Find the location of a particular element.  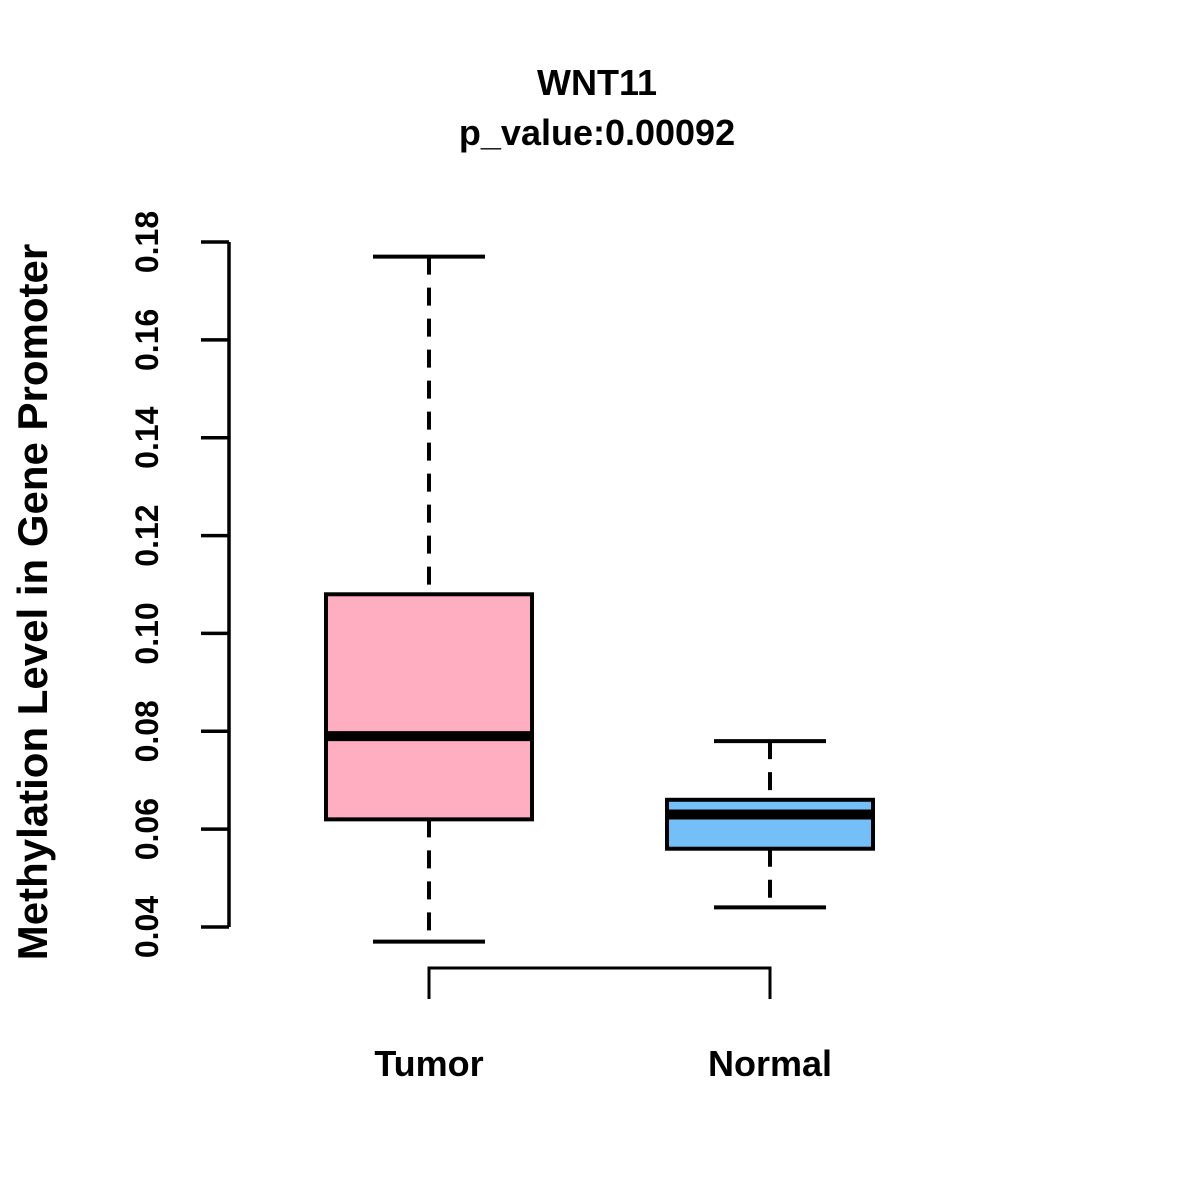

x-axis-bracket is located at coordinates (599, 982).